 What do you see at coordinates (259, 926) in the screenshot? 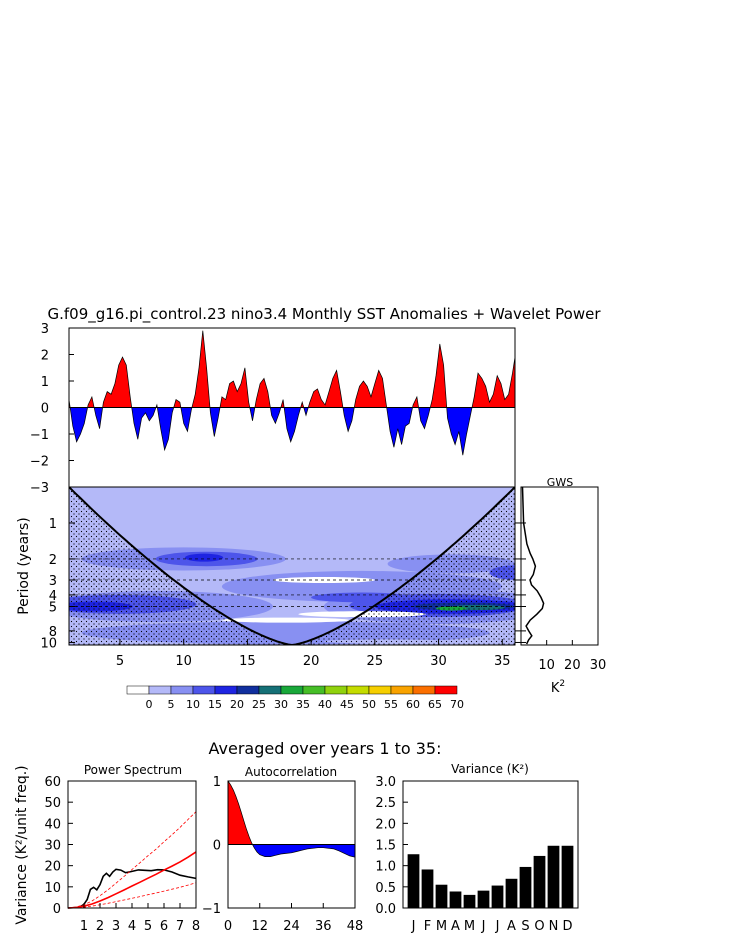
I see `autocorr-xtick-label: 12` at bounding box center [259, 926].